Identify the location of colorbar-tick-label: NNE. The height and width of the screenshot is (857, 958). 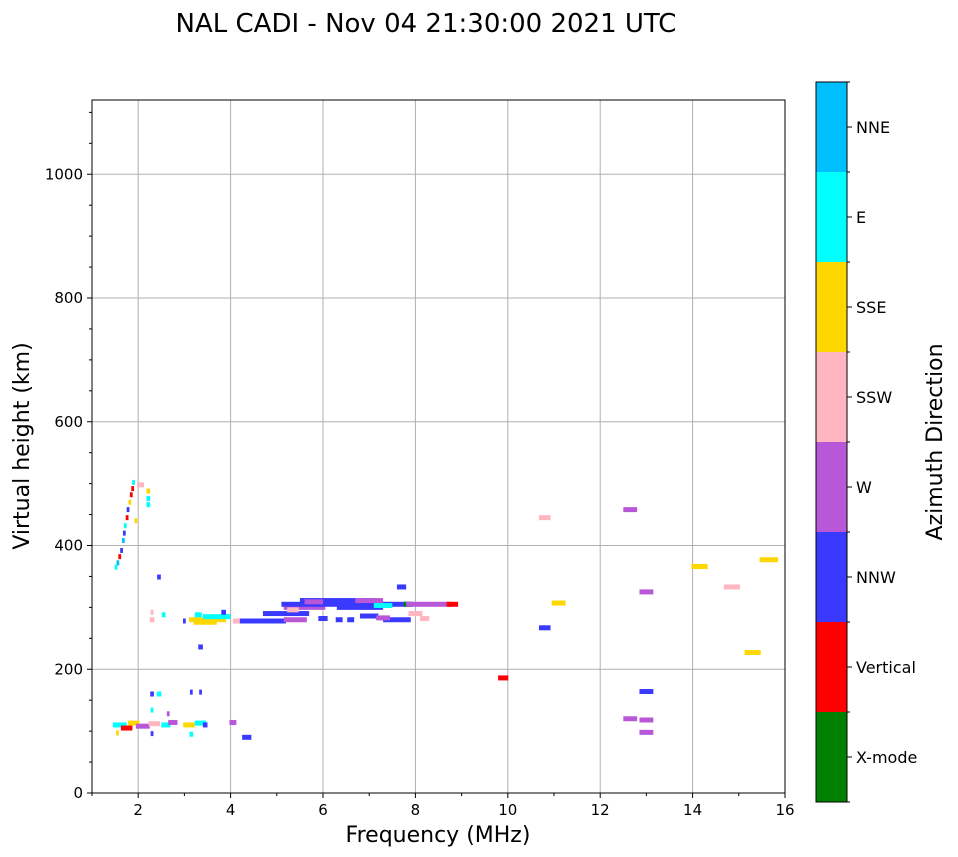
(873, 127).